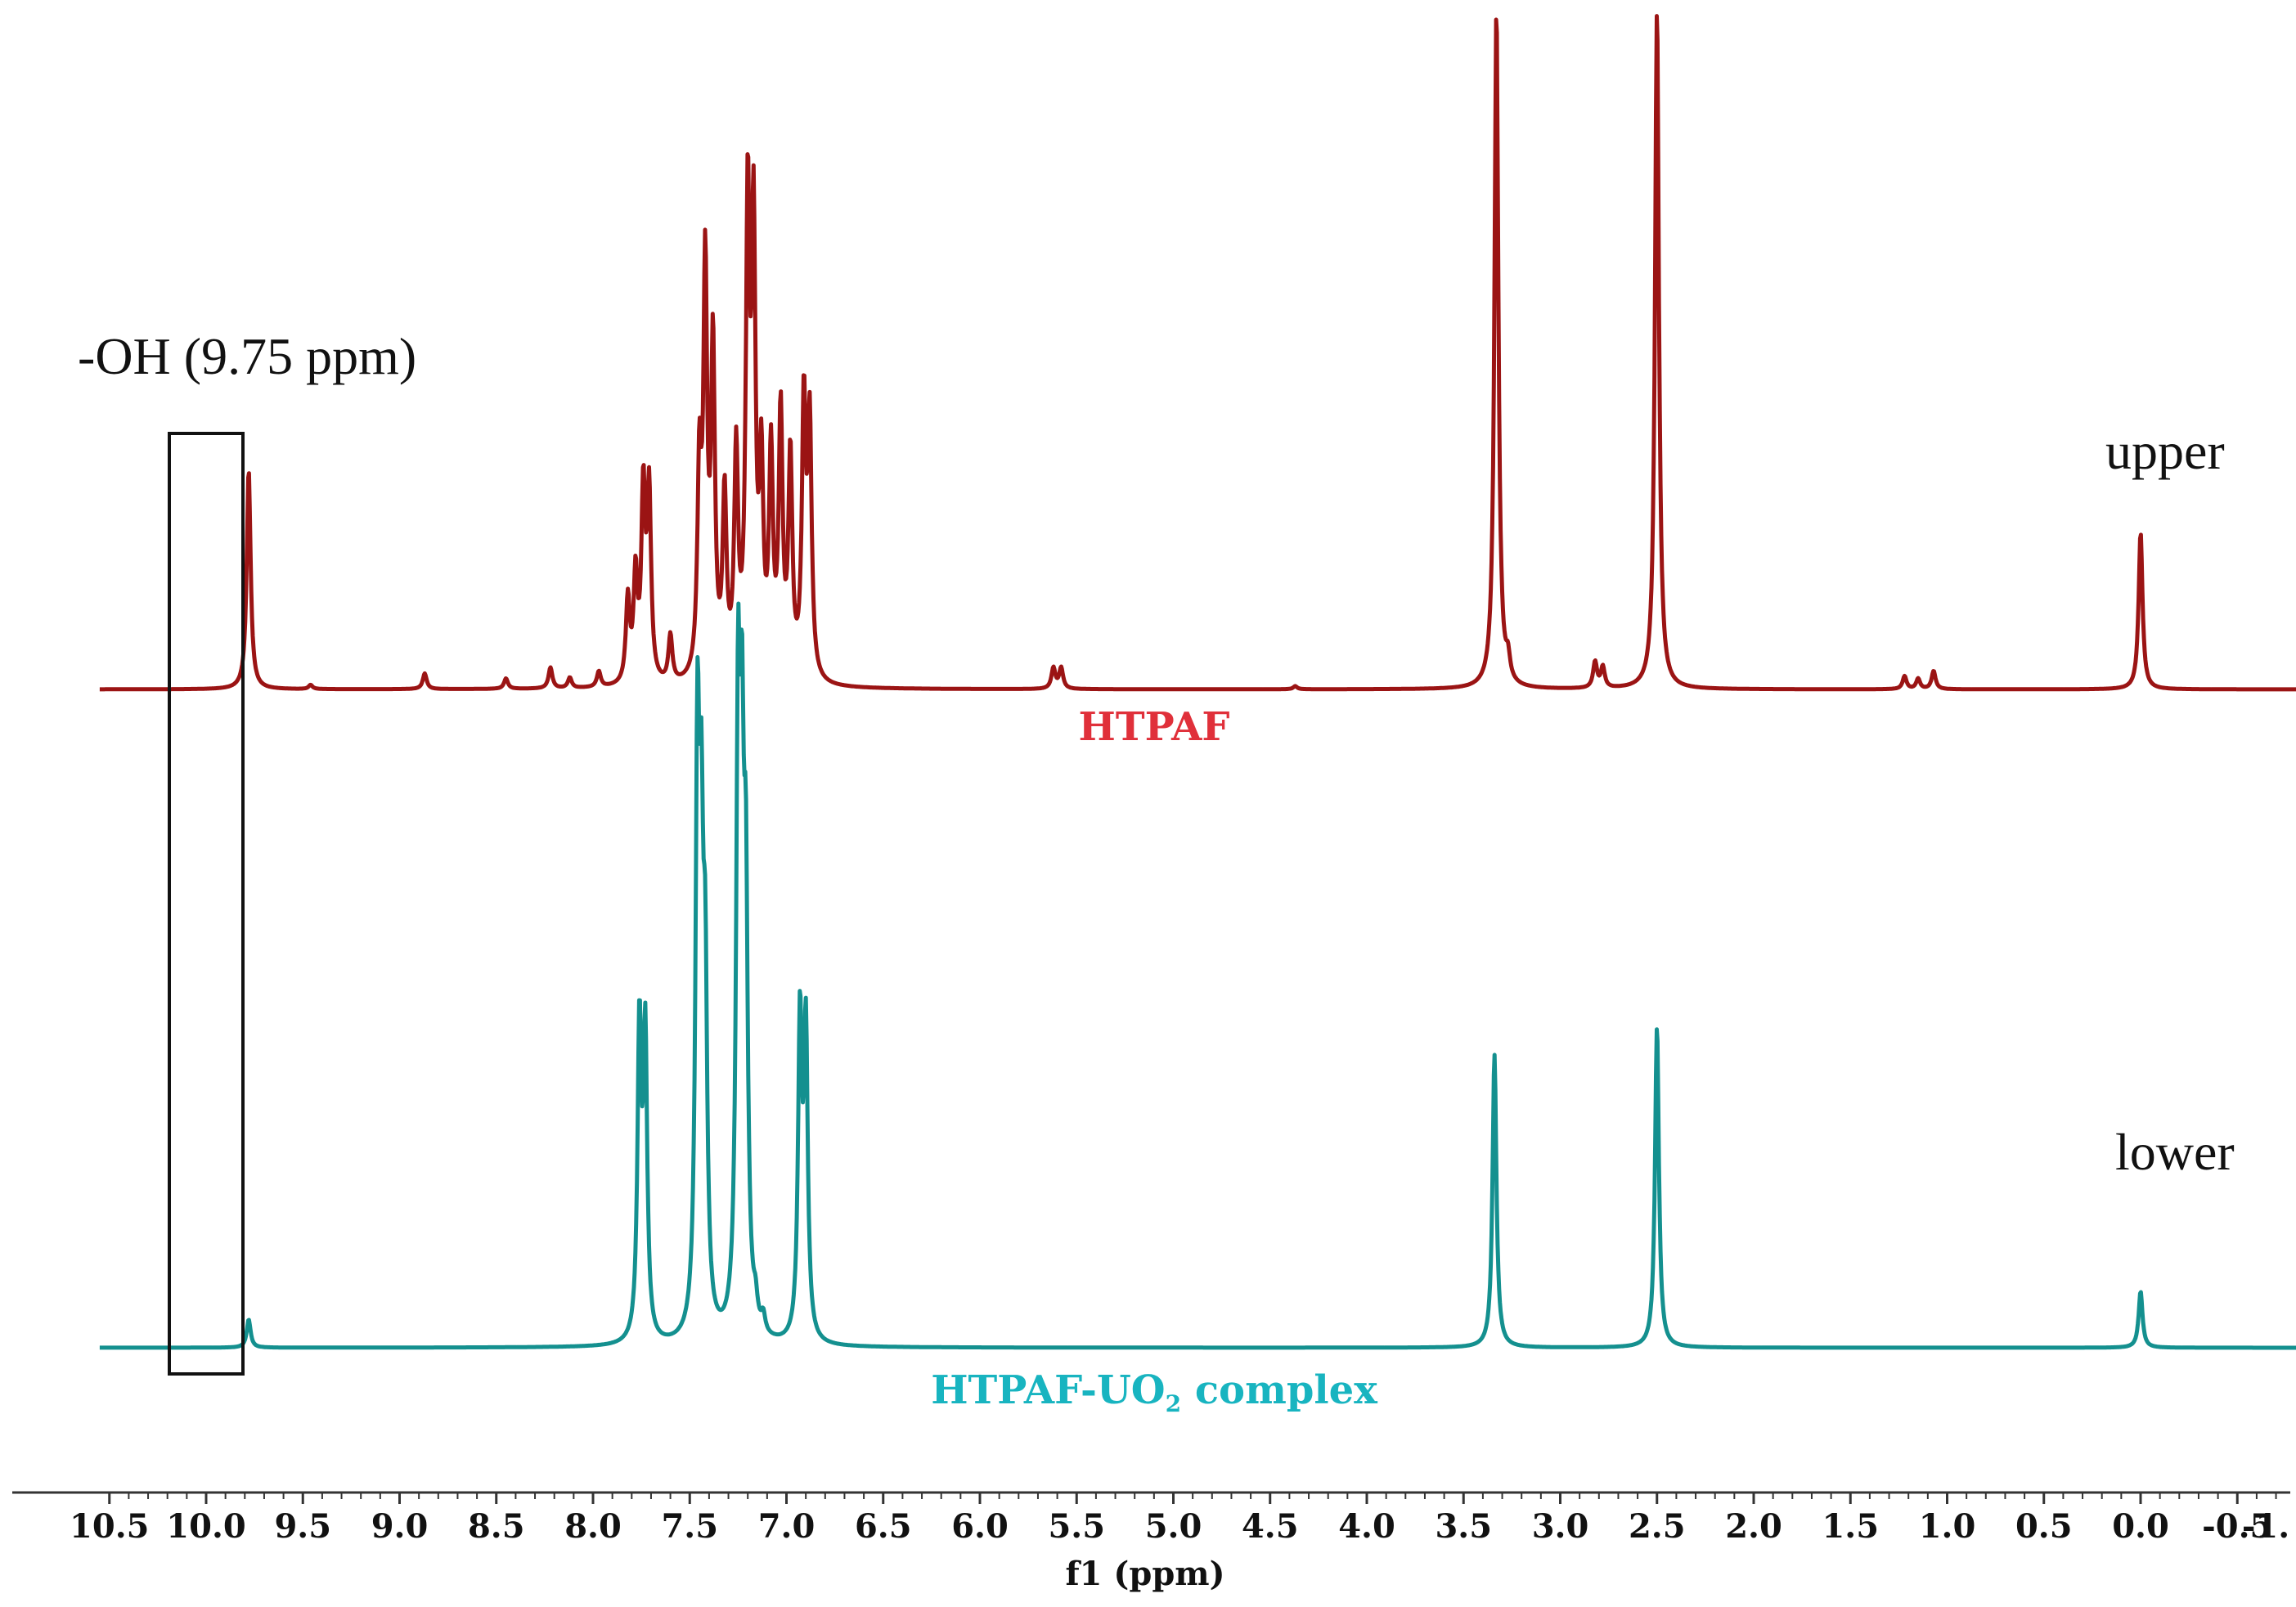  What do you see at coordinates (2044, 1526) in the screenshot?
I see `x-tick-label: 0.5` at bounding box center [2044, 1526].